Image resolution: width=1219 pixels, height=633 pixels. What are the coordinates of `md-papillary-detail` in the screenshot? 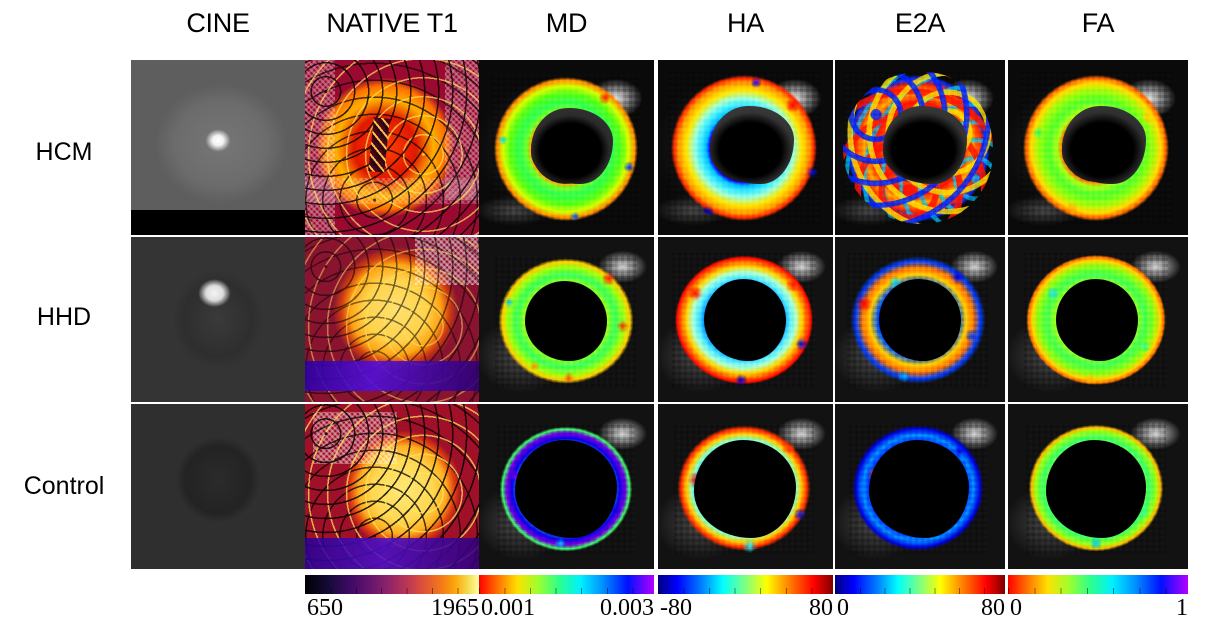 It's located at (572, 144).